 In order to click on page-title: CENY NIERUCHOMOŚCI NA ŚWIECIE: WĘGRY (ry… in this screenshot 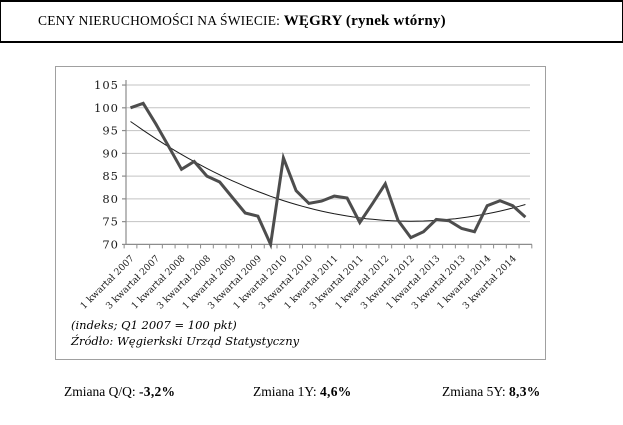, I will do `click(223, 21)`.